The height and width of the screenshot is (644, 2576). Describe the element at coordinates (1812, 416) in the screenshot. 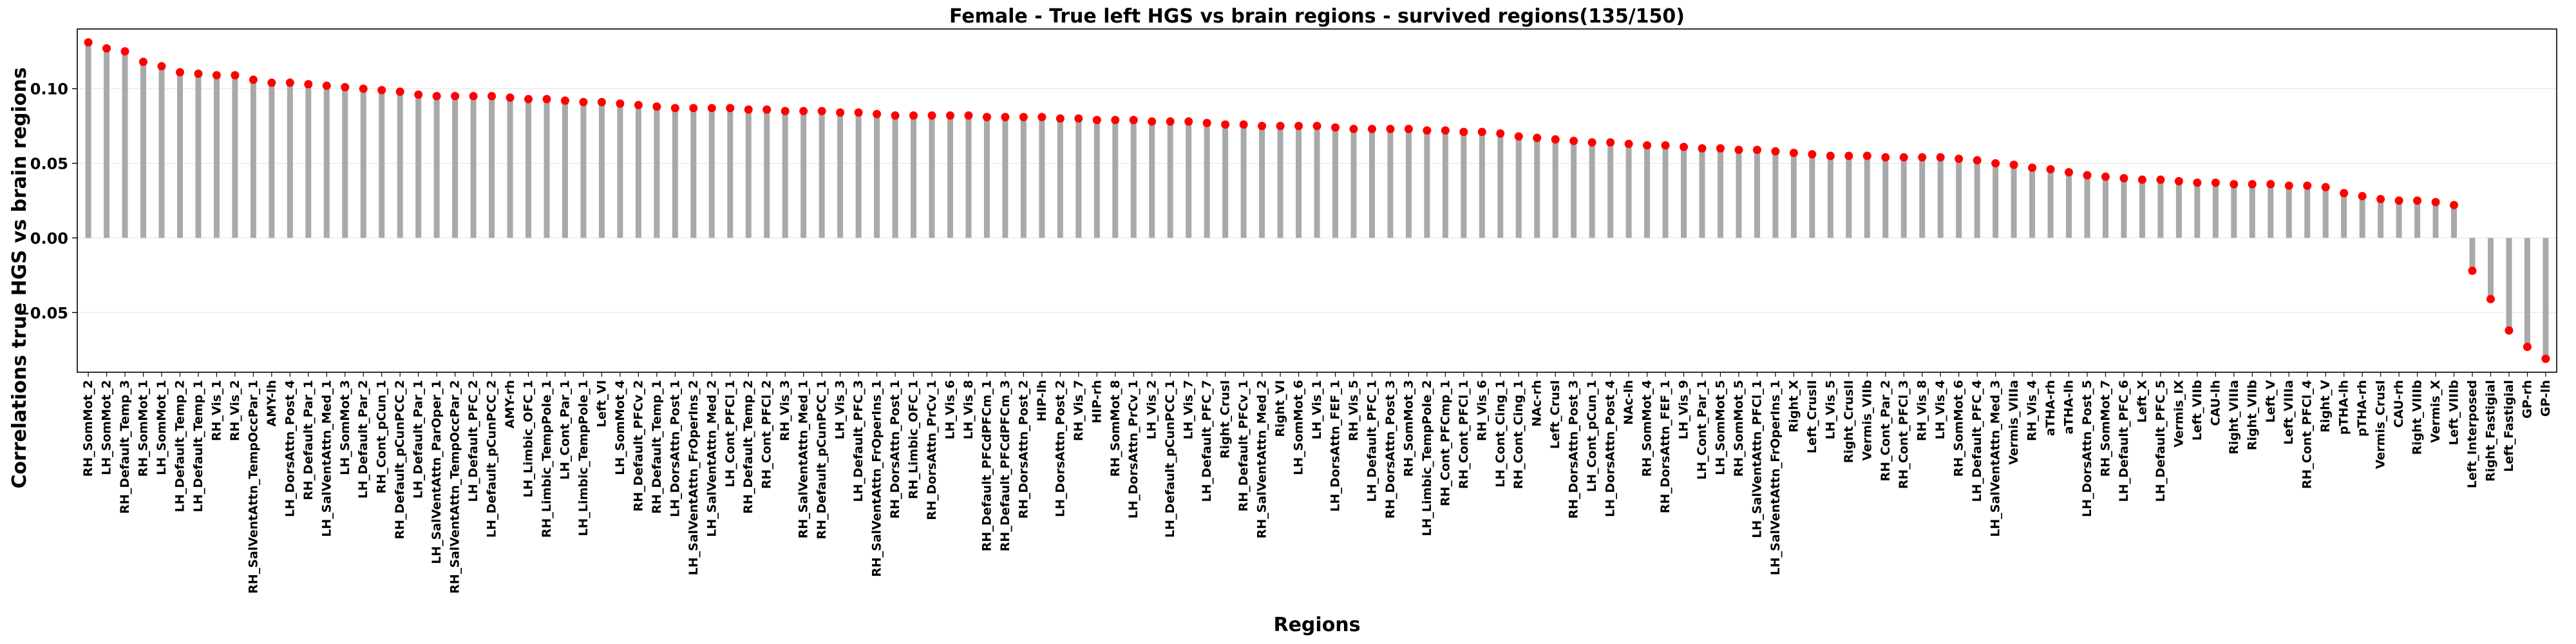

I see `x-tick-label: Left_CrusII` at that location.